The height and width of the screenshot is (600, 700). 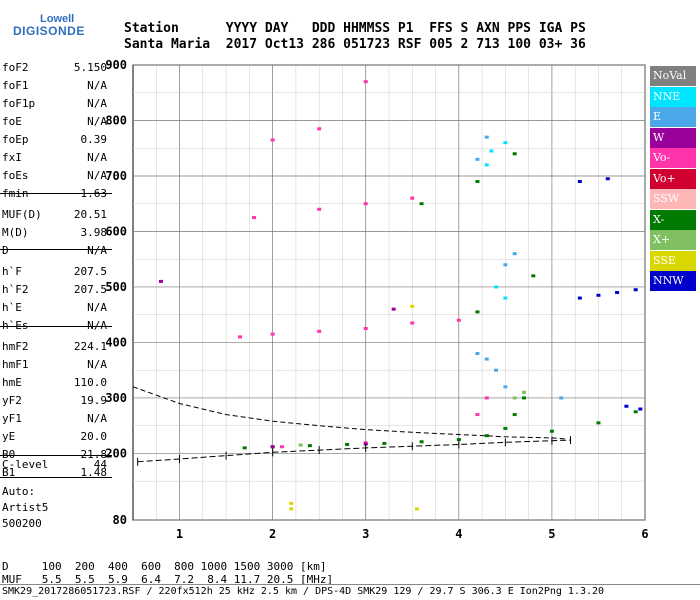 What do you see at coordinates (49, 31) in the screenshot?
I see `logo-digisonde: DIGISONDE` at bounding box center [49, 31].